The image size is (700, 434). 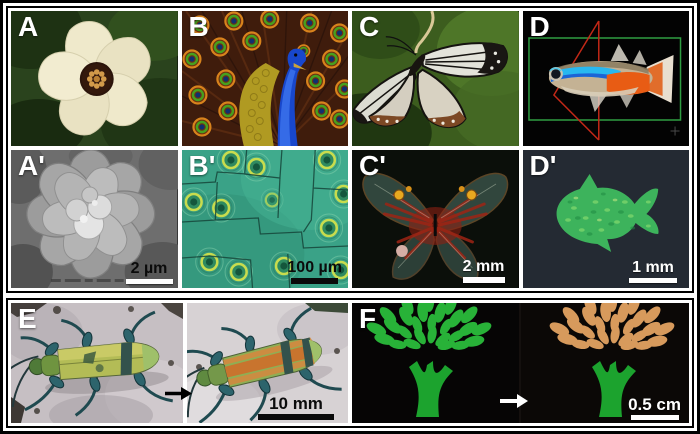 I want to click on scale-bar-f: 0.5 cm, so click(x=654, y=408).